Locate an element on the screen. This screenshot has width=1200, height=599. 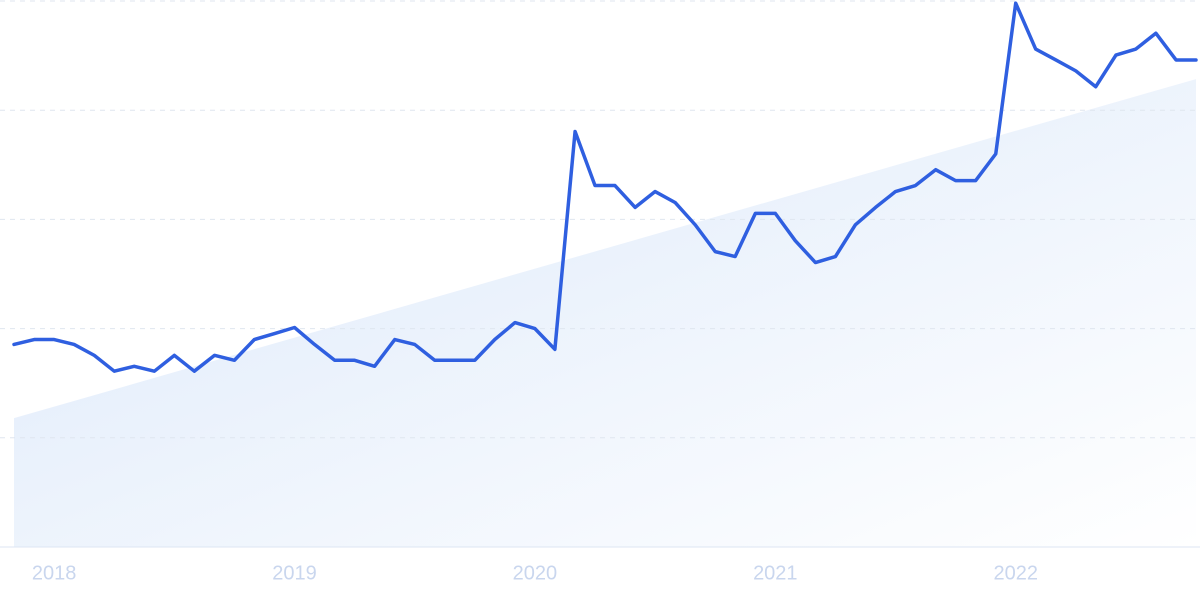
x-tick-label: 2020 is located at coordinates (535, 573).